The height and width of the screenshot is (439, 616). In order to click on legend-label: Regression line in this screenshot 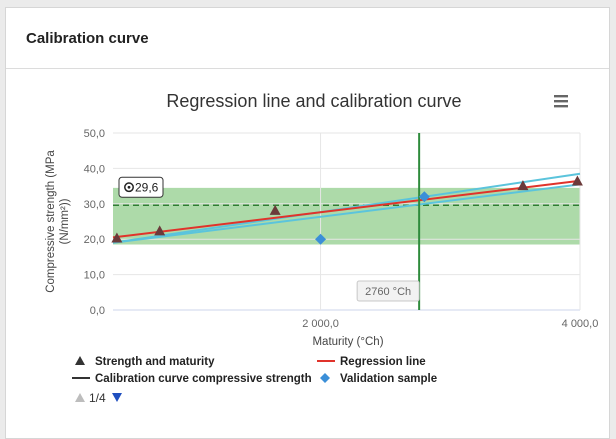, I will do `click(383, 362)`.